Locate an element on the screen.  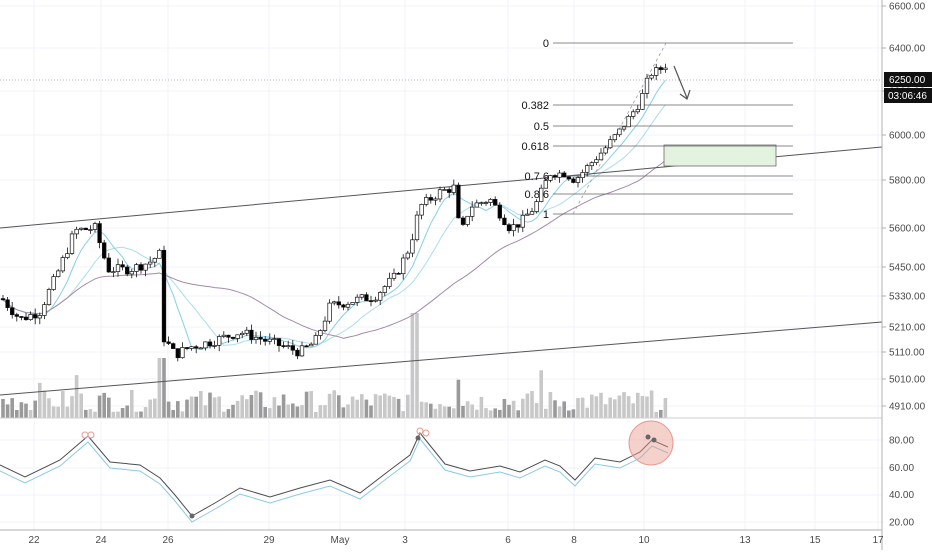
time-tick-label: 10 is located at coordinates (644, 540).